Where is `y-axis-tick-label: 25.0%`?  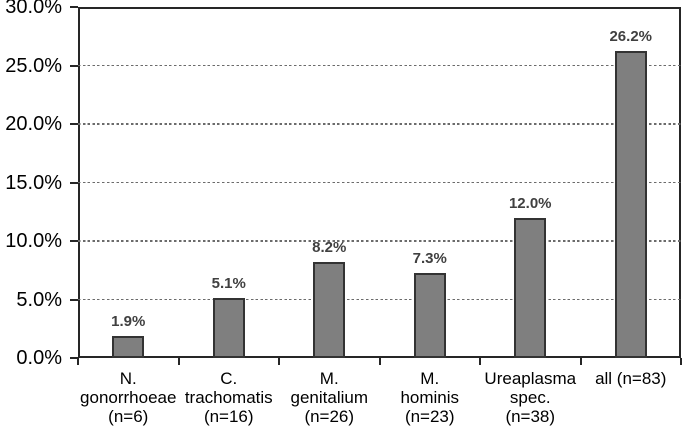 y-axis-tick-label: 25.0% is located at coordinates (33, 65).